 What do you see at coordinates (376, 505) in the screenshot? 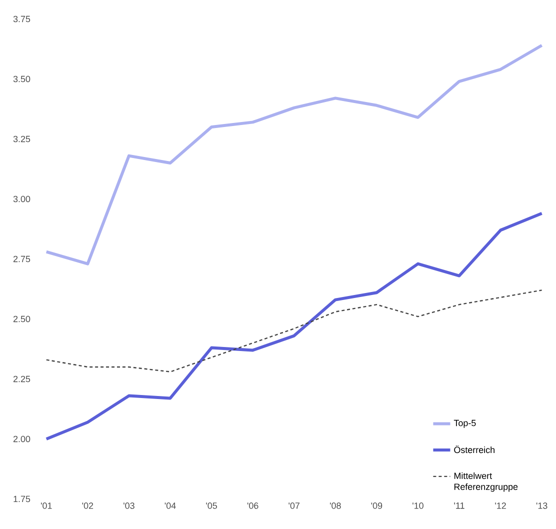
I see `x-tick-label: '09` at bounding box center [376, 505].